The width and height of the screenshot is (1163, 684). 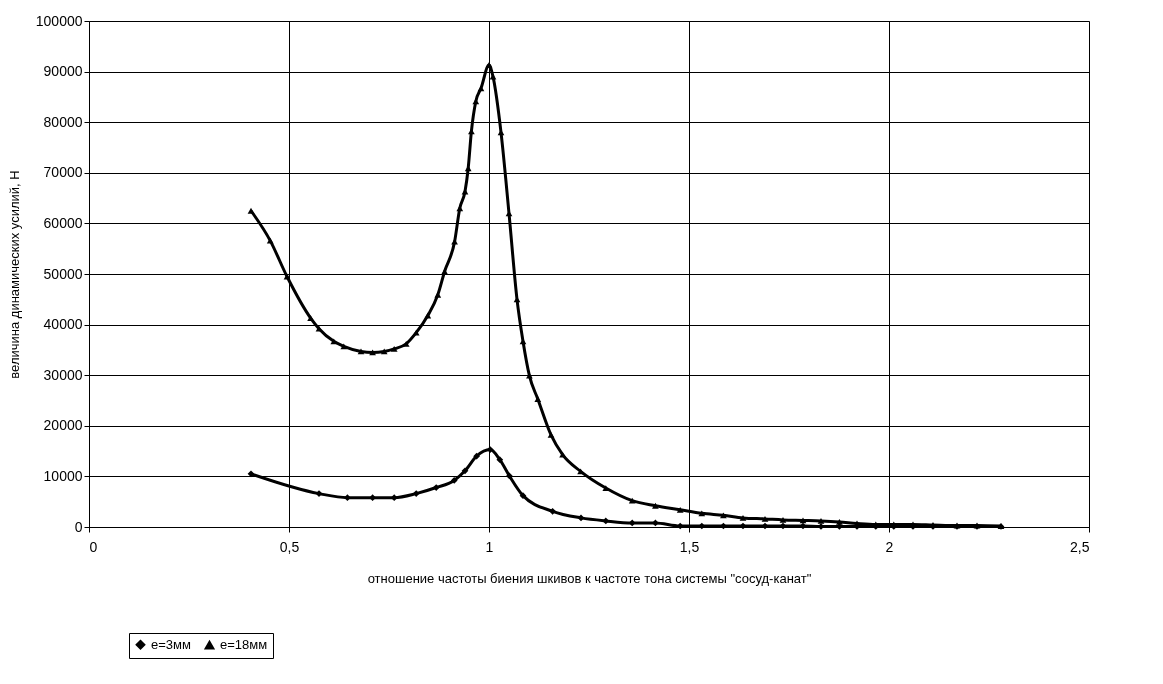 What do you see at coordinates (689, 546) in the screenshot?
I see `x-tick-label: 1,5` at bounding box center [689, 546].